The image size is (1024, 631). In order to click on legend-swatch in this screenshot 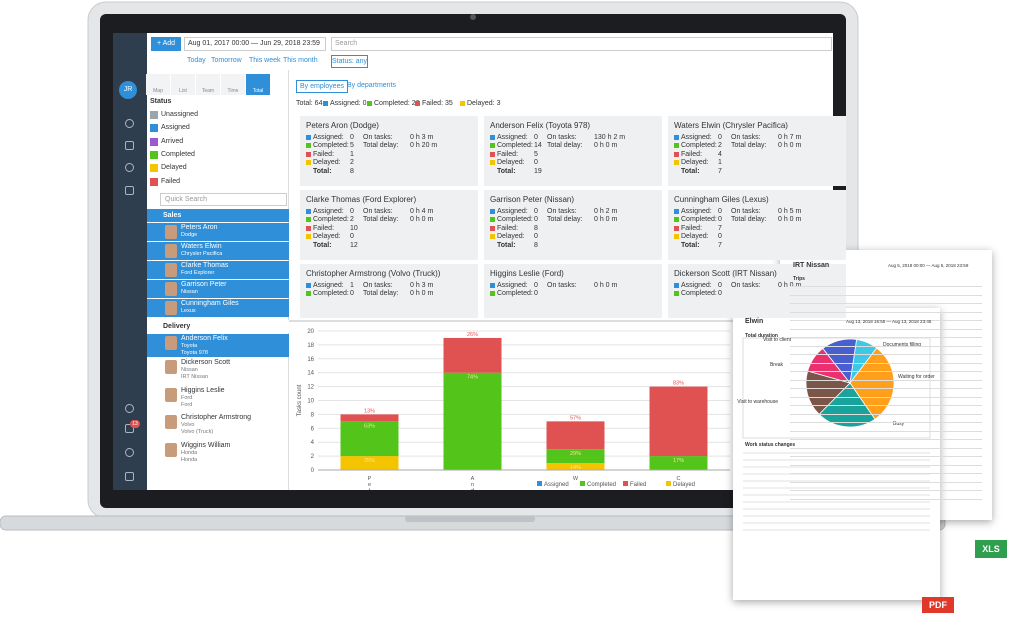, I will do `click(539, 483)`.